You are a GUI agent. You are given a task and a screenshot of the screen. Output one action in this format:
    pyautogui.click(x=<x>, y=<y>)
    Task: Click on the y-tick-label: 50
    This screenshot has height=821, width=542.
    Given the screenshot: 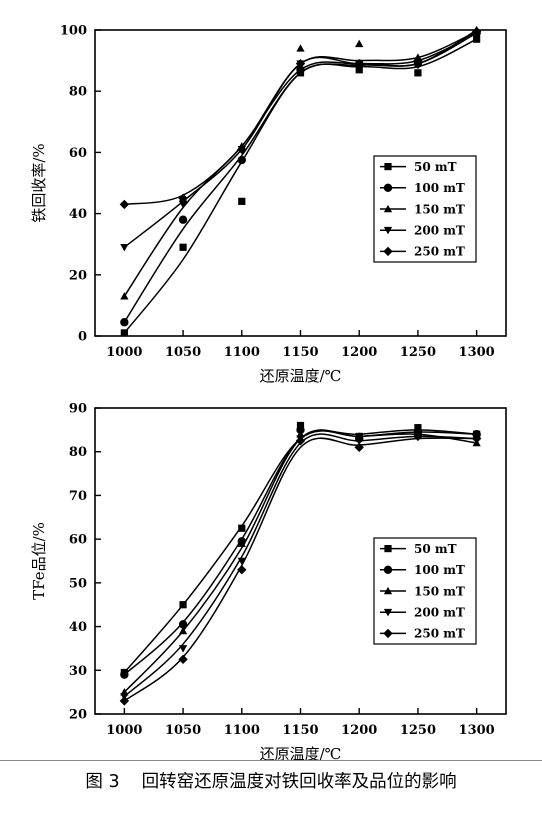 What is the action you would take?
    pyautogui.click(x=78, y=583)
    